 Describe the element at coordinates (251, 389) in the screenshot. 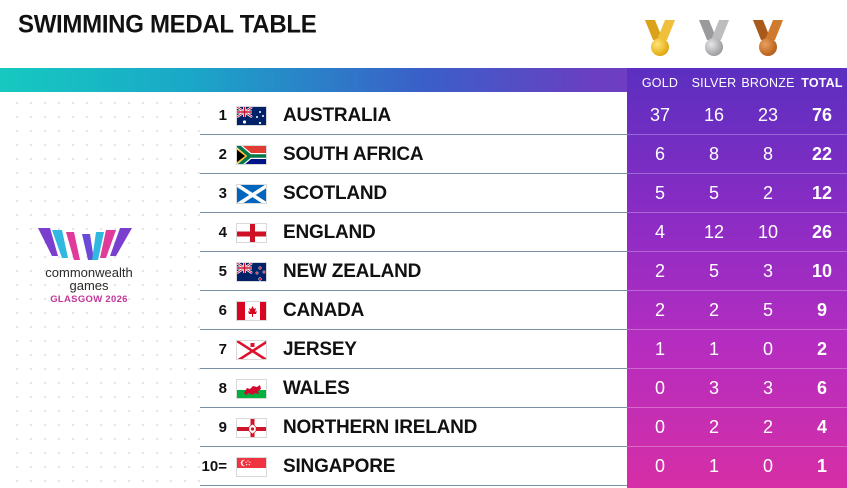

I see `wales-flag-icon` at that location.